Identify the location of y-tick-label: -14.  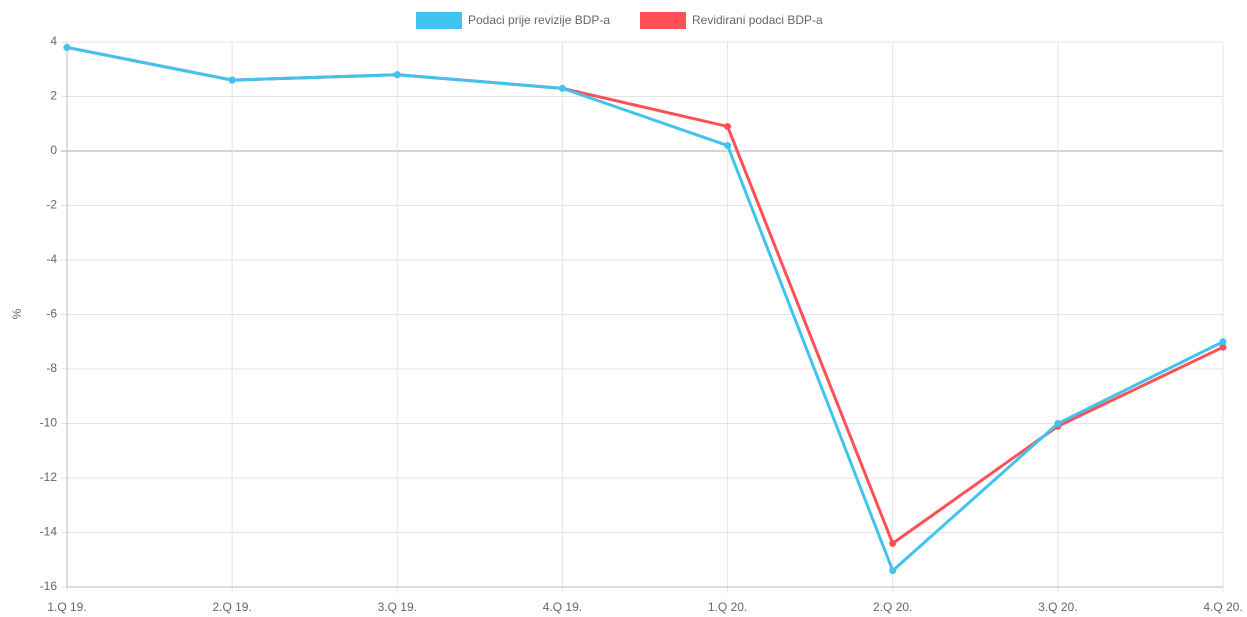
(49, 532).